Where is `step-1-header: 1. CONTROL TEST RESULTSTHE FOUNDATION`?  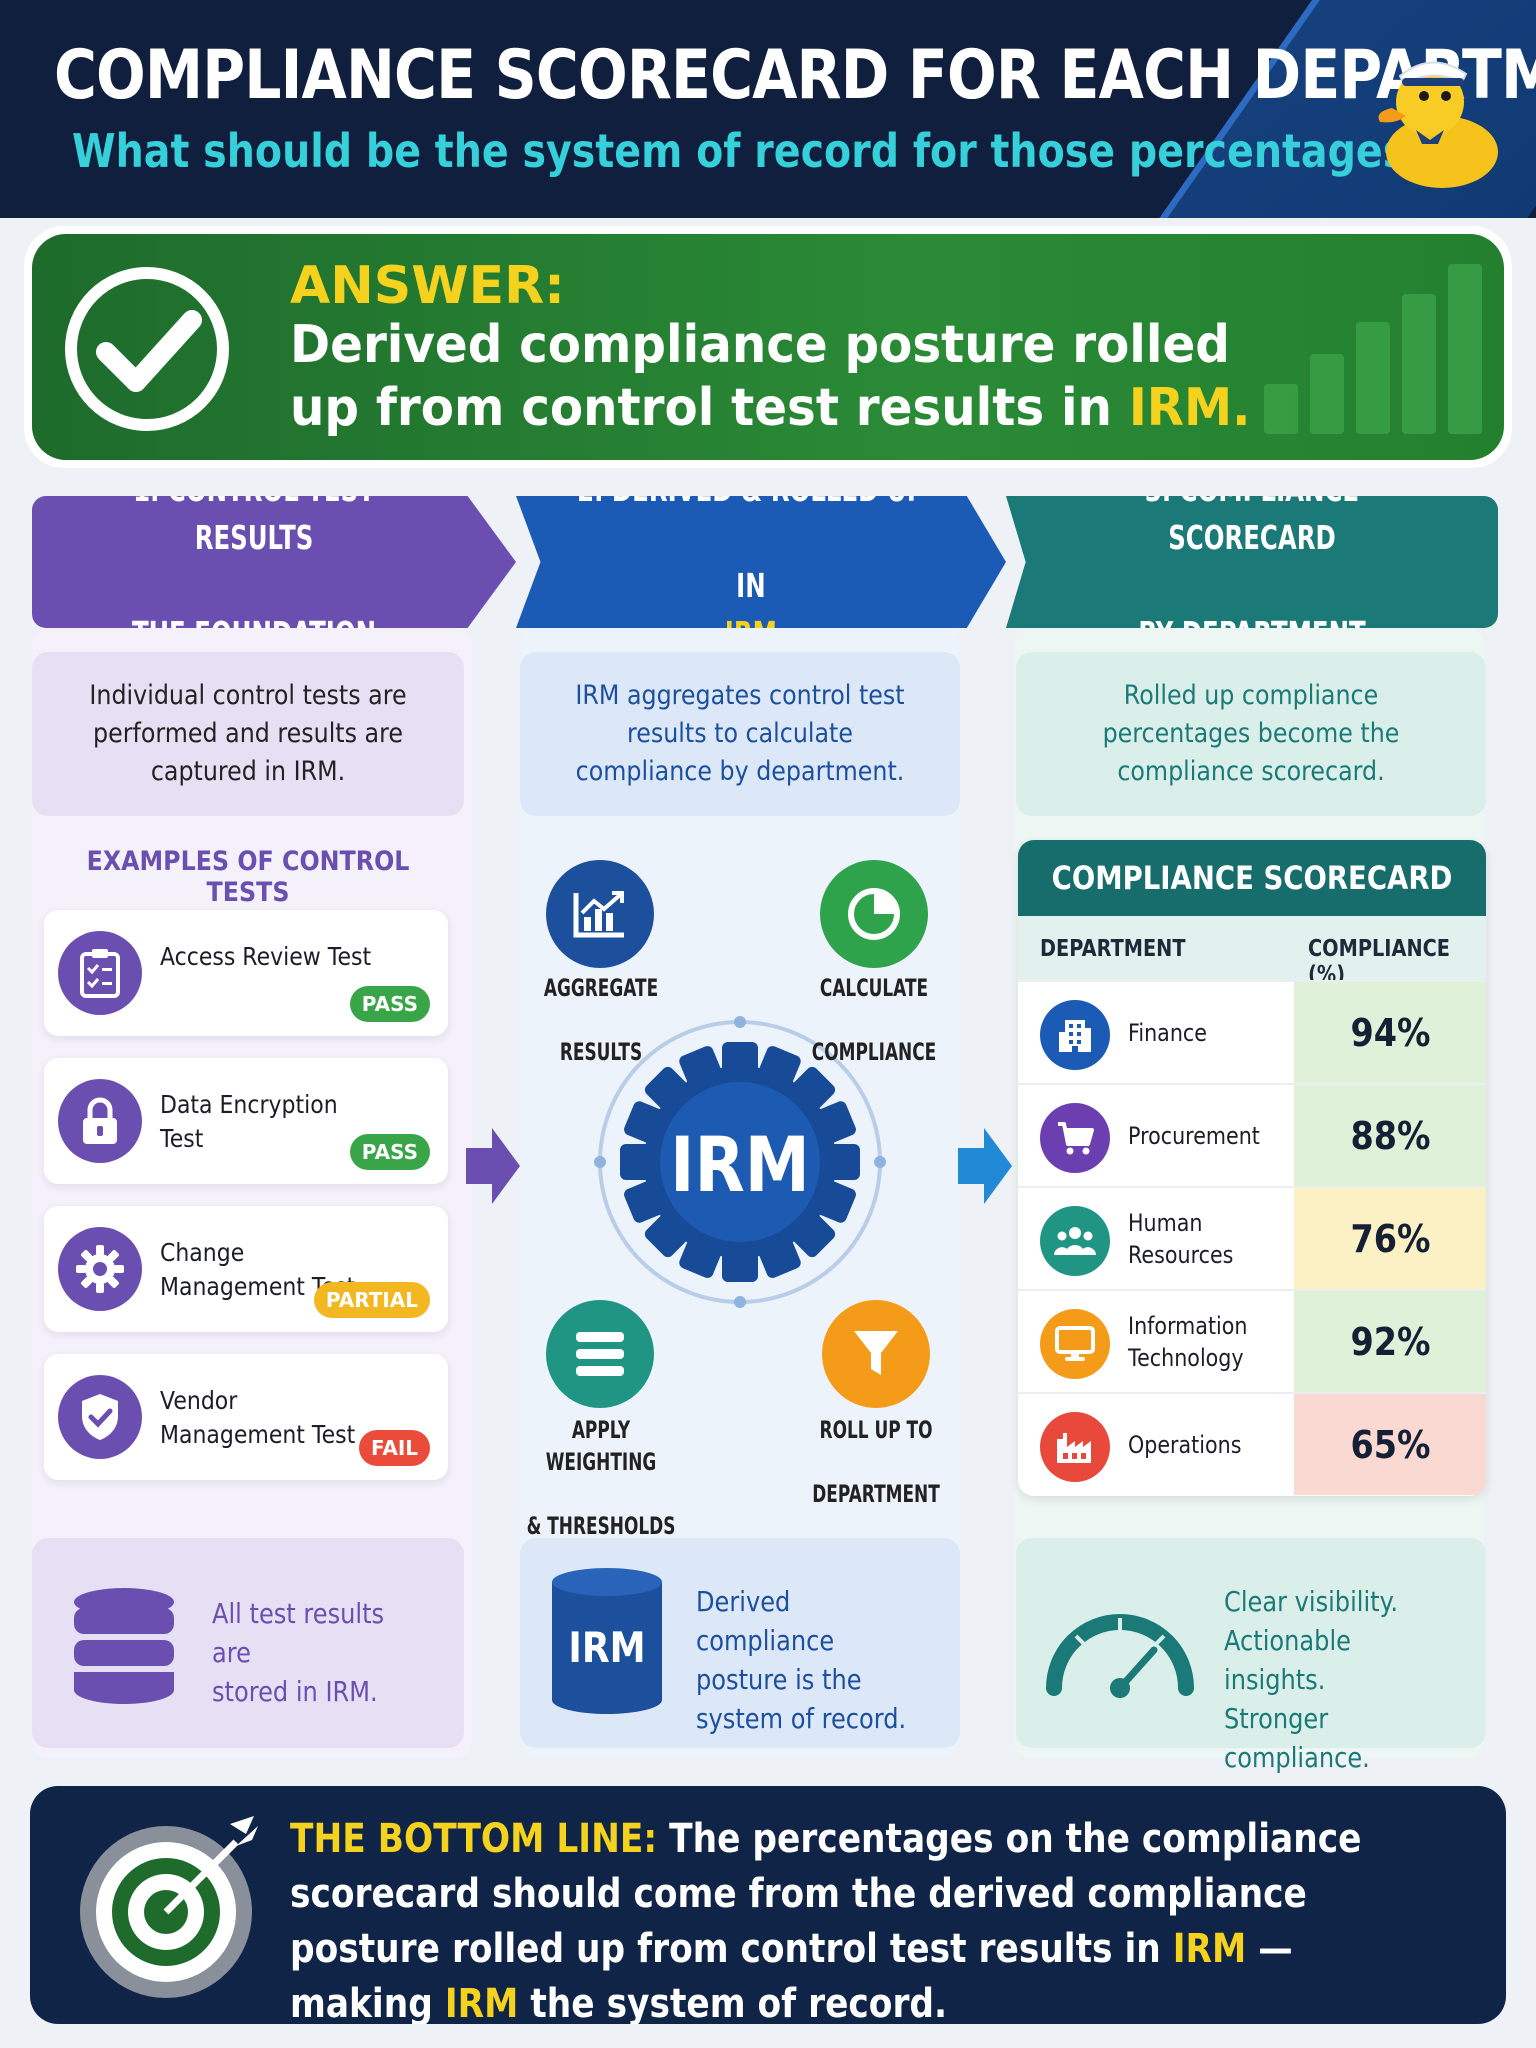
step-1-header: 1. CONTROL TEST RESULTSTHE FOUNDATION is located at coordinates (274, 562).